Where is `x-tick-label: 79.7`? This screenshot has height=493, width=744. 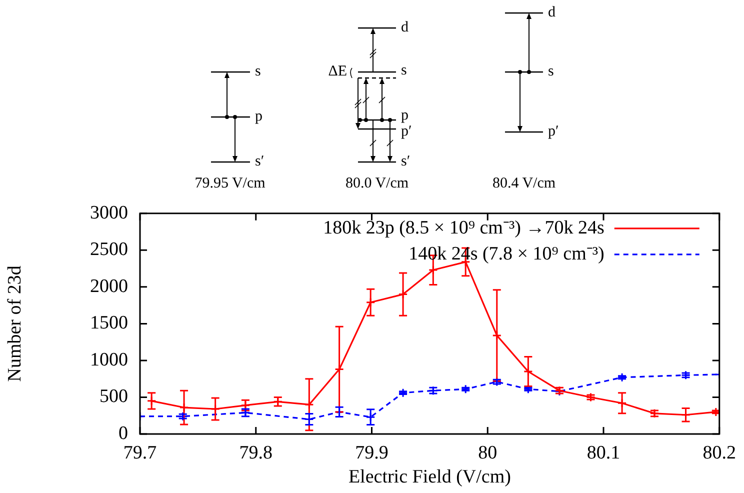 x-tick-label: 79.7 is located at coordinates (140, 453).